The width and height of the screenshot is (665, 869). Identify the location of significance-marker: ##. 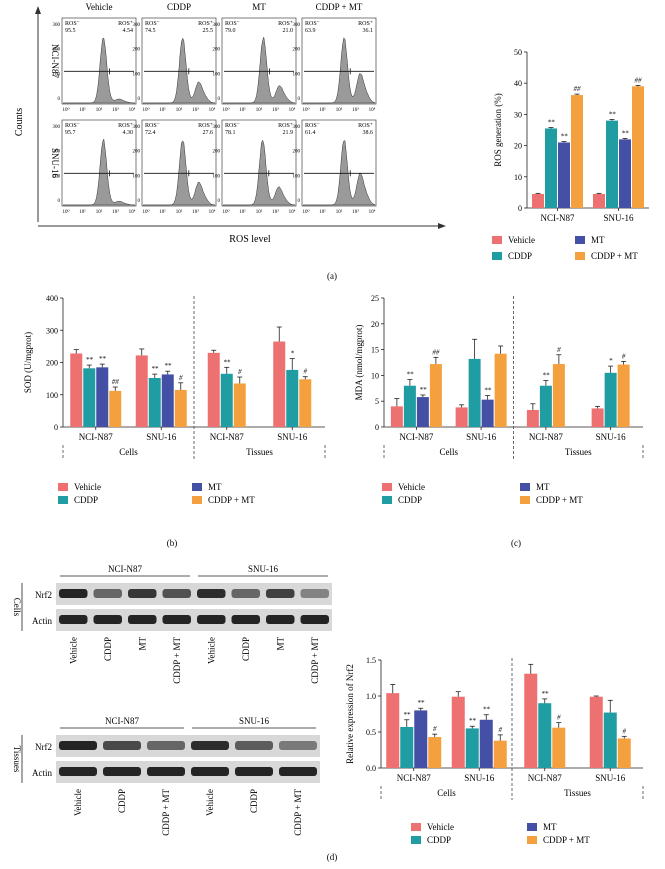
(578, 89).